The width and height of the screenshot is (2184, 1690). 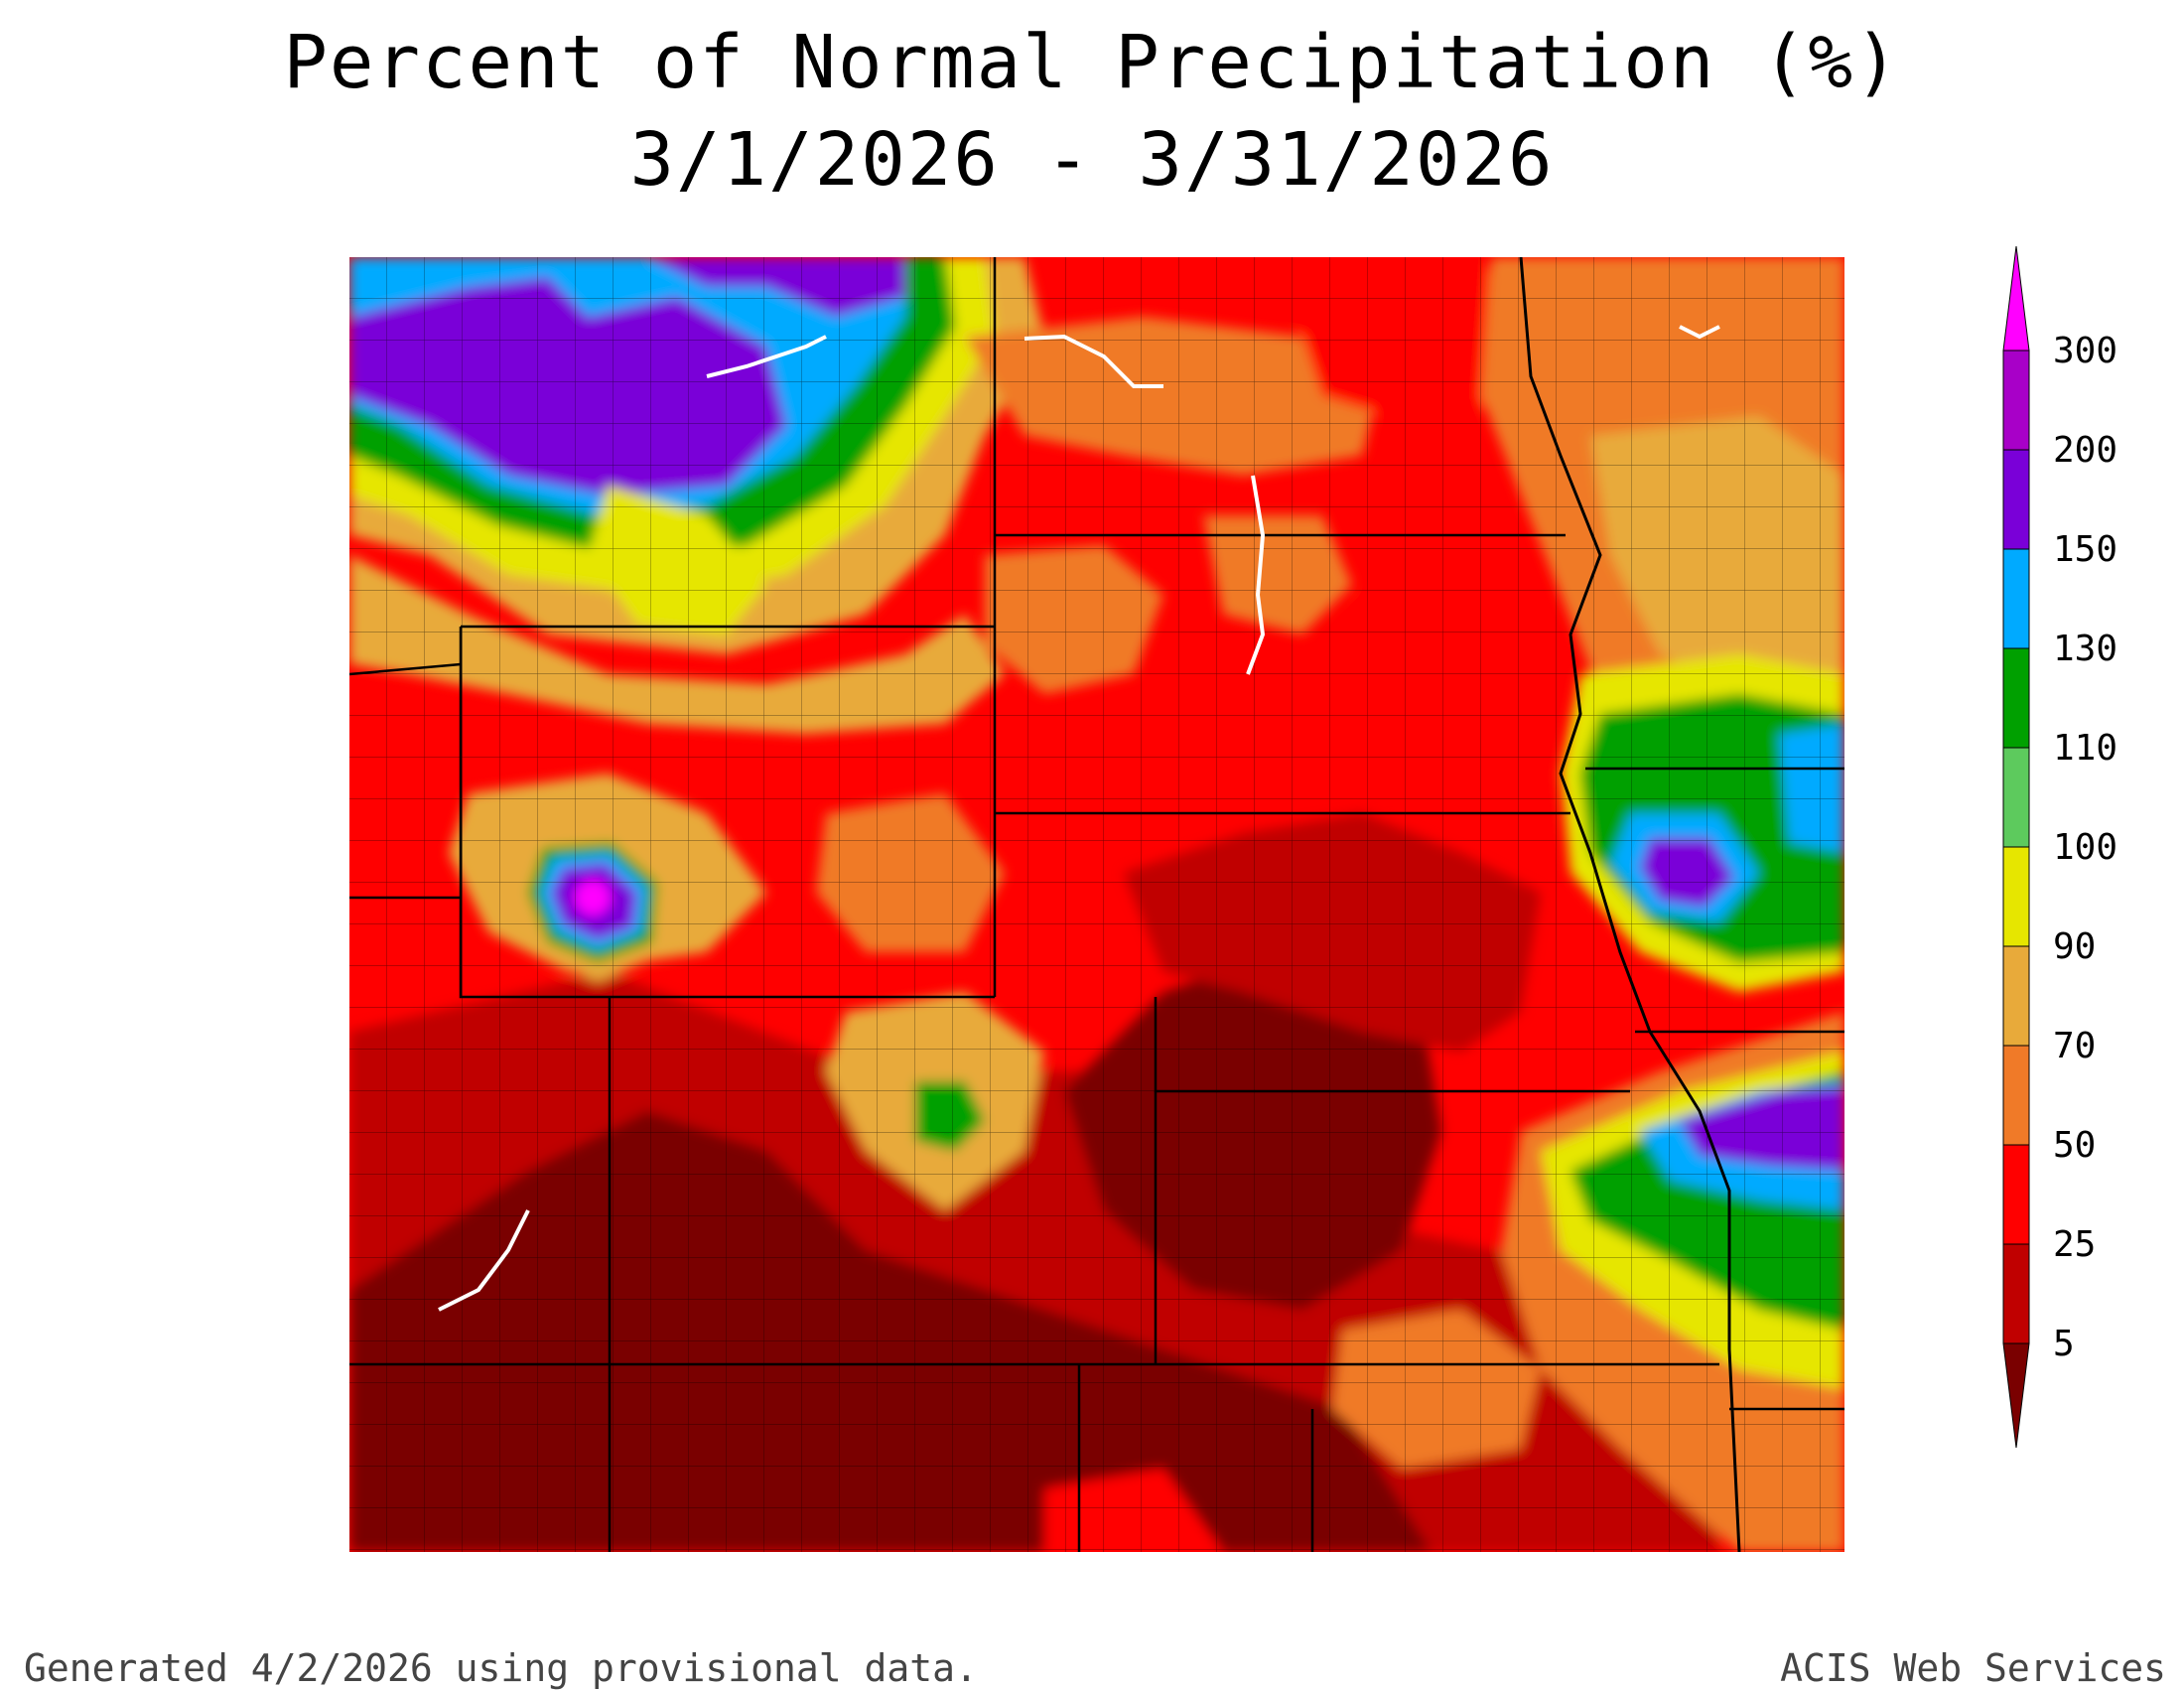 I want to click on lake-sakakawea, so click(x=1093, y=361).